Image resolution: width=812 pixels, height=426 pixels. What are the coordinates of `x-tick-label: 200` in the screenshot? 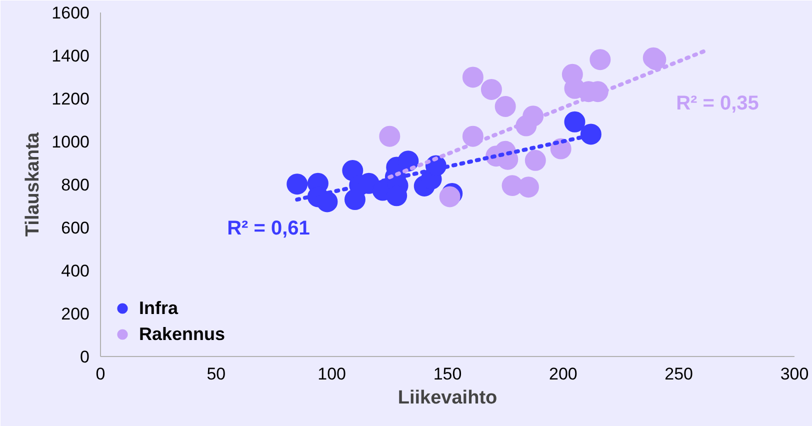 It's located at (563, 374).